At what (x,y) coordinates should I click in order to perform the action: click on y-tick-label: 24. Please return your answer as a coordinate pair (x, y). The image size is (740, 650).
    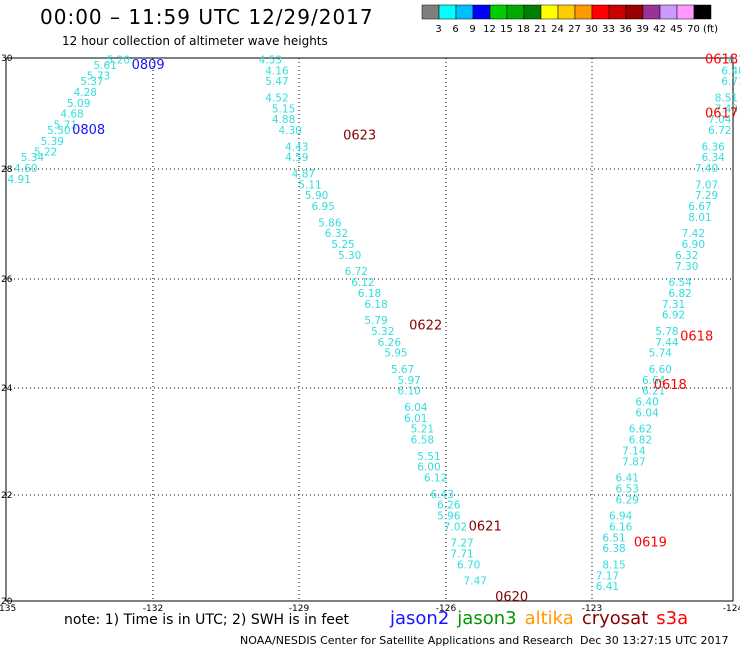
    Looking at the image, I should click on (7, 389).